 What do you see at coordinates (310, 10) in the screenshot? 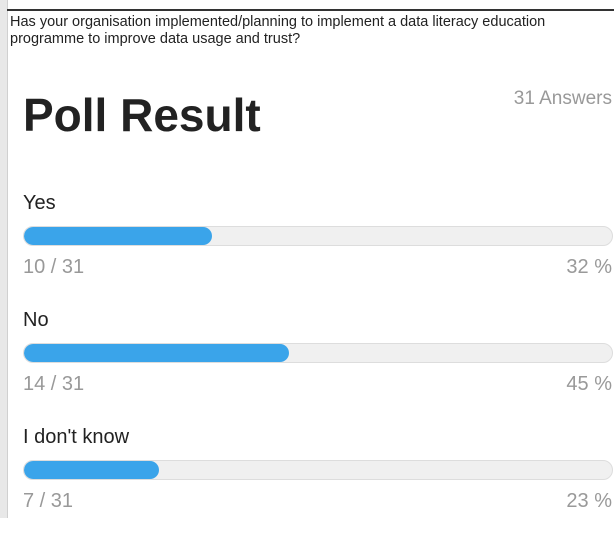
I see `top-border` at bounding box center [310, 10].